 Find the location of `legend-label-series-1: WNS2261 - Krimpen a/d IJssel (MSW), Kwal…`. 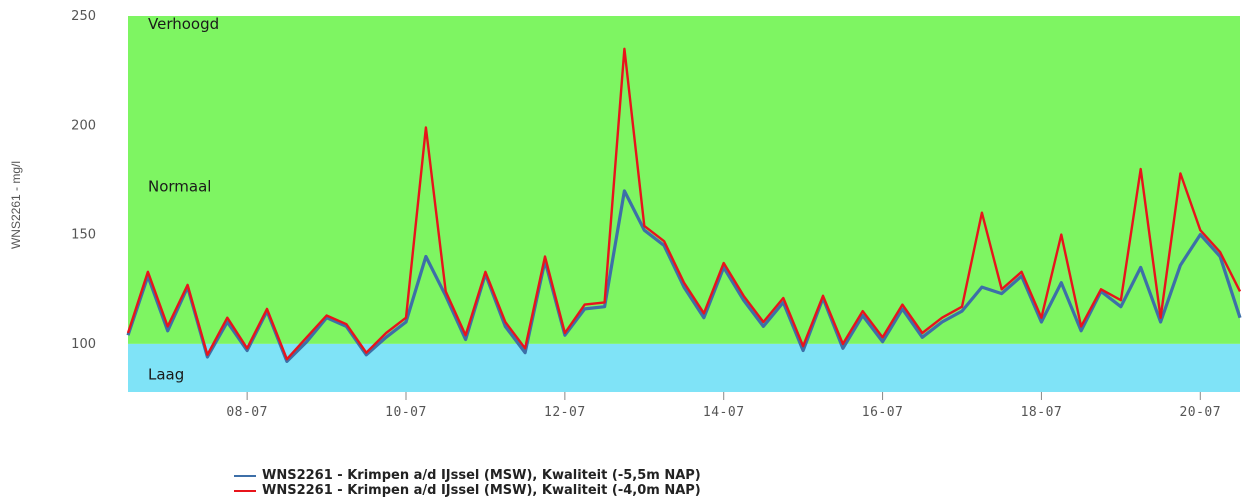

legend-label-series-1: WNS2261 - Krimpen a/d IJssel (MSW), Kwal… is located at coordinates (481, 475).